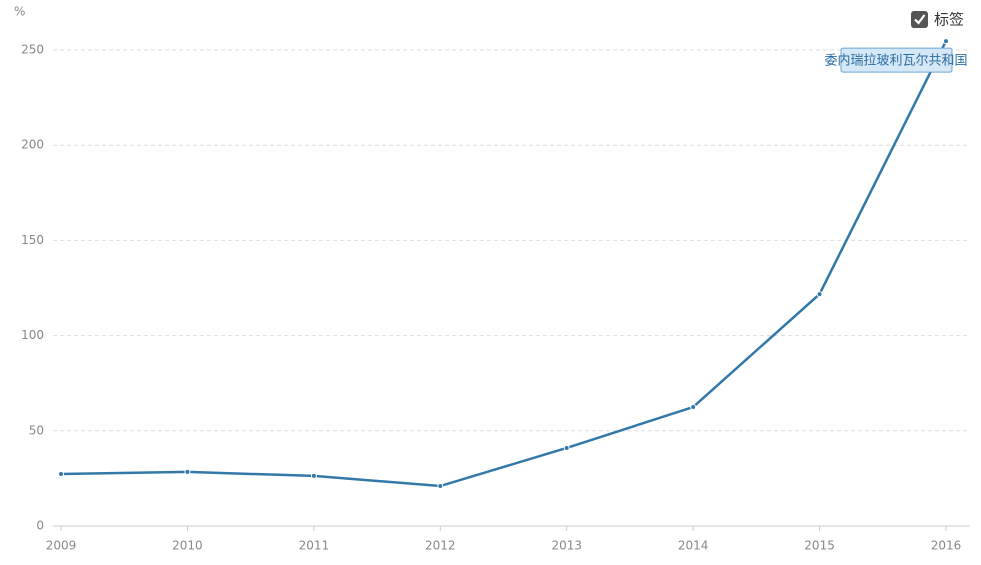 The width and height of the screenshot is (981, 565). What do you see at coordinates (314, 546) in the screenshot?
I see `x-tick-label: 2011` at bounding box center [314, 546].